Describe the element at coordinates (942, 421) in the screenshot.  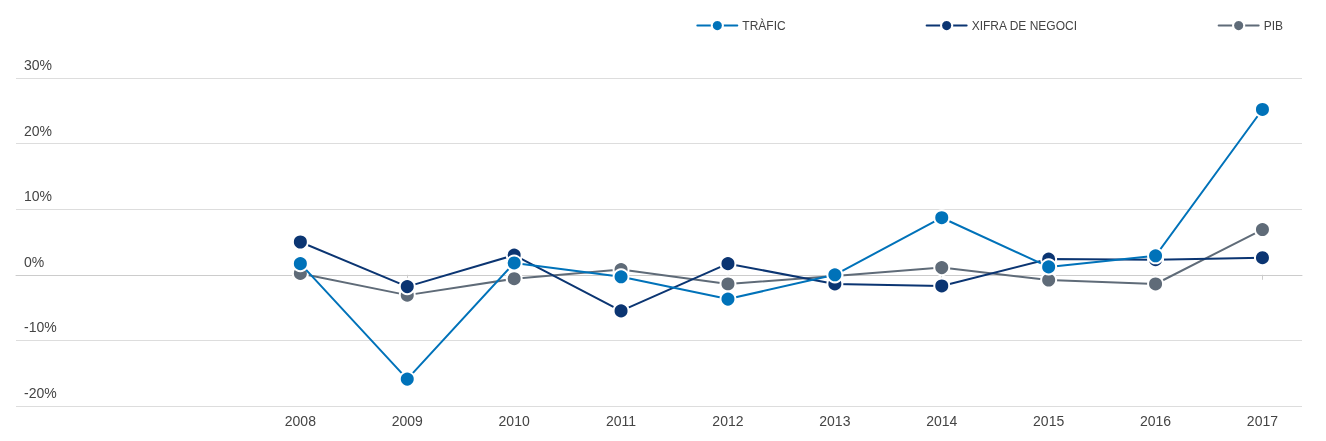
I see `x-tick-label: 2014` at that location.